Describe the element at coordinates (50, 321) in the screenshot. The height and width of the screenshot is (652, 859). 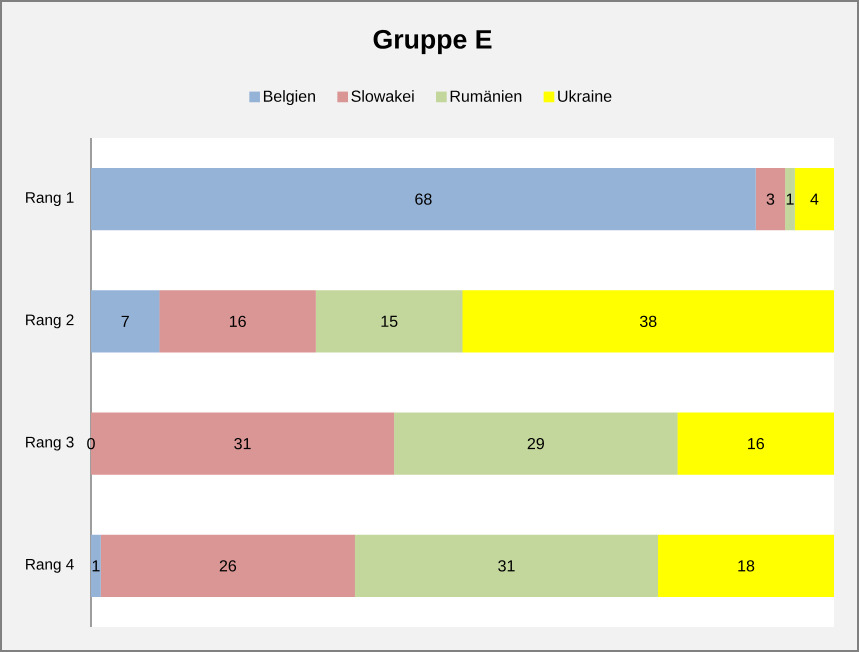
I see `y-tick-label: Rang 2` at that location.